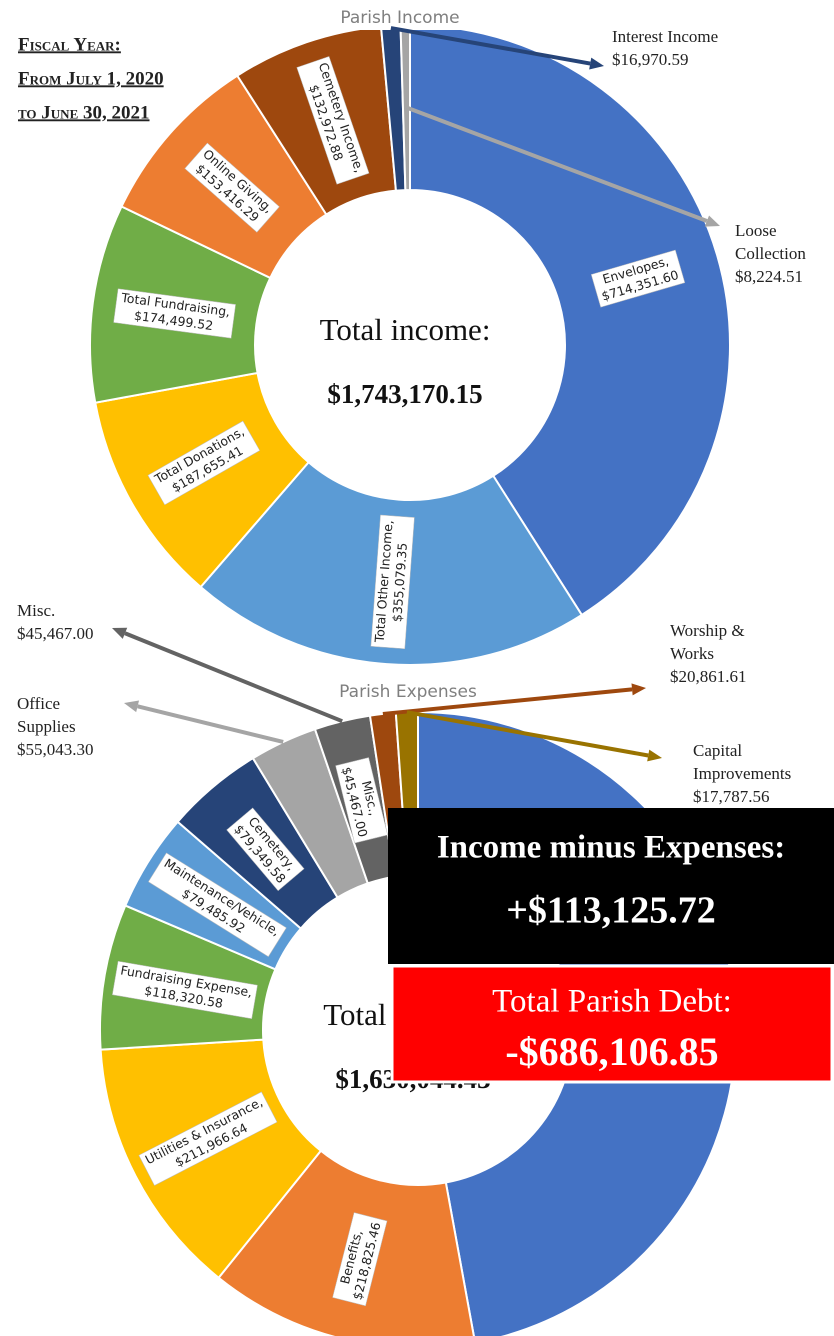 The width and height of the screenshot is (834, 1336). What do you see at coordinates (55, 633) in the screenshot?
I see `callout-value: $45,467.00` at bounding box center [55, 633].